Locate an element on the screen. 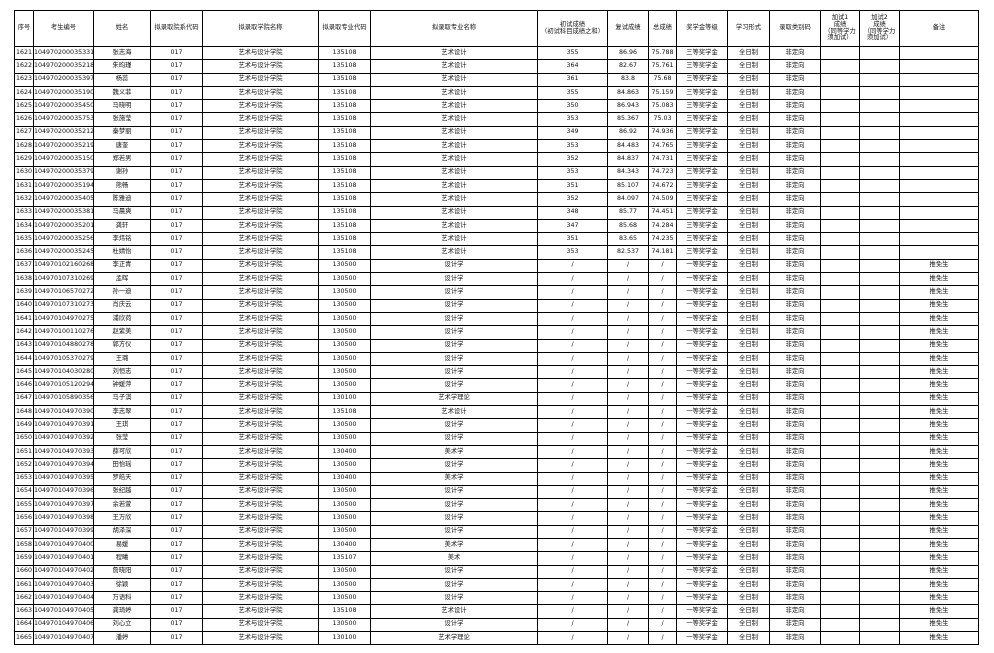 This screenshot has width=994, height=653. col-index: 1654 is located at coordinates (24, 492).